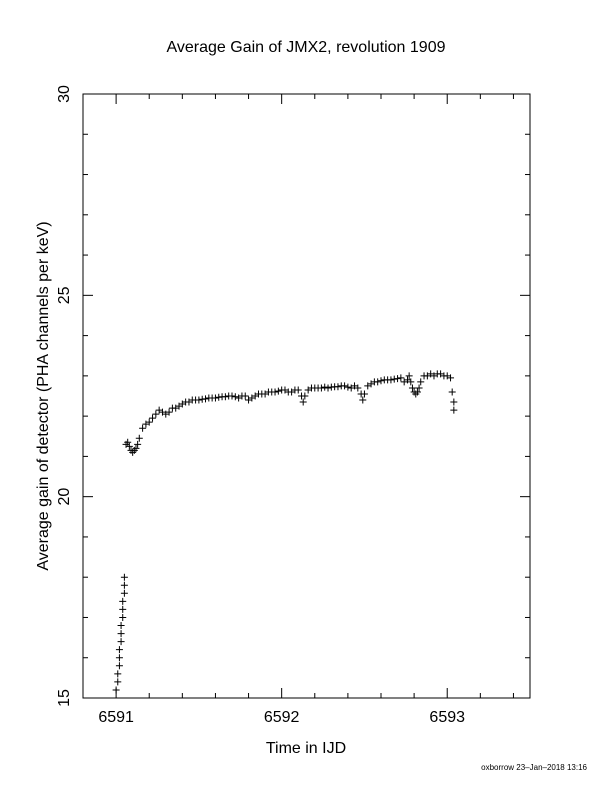 Image resolution: width=612 pixels, height=792 pixels. What do you see at coordinates (534, 767) in the screenshot?
I see `footer-stamp: oxborrow 23–Jan–2018 13:16` at bounding box center [534, 767].